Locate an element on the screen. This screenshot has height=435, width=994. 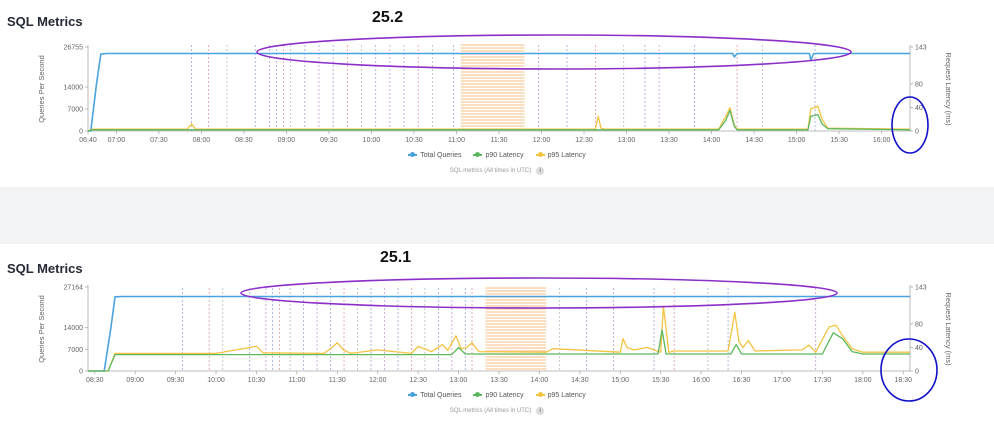
x-tick-label: 07:00 is located at coordinates (117, 140).